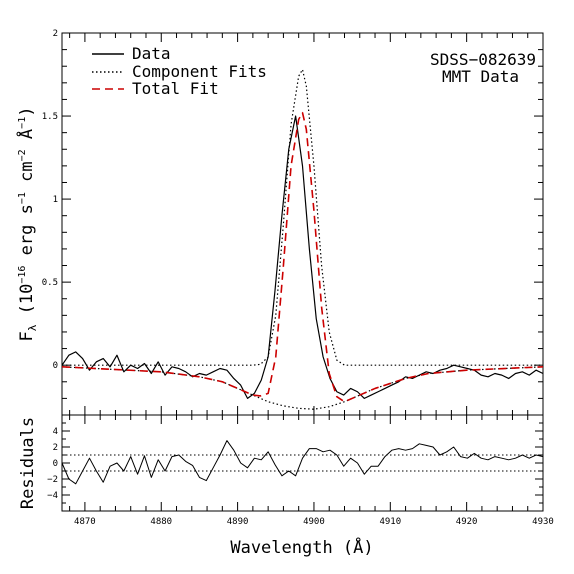  I want to click on ylabel-units-open: (10, so click(27, 299).